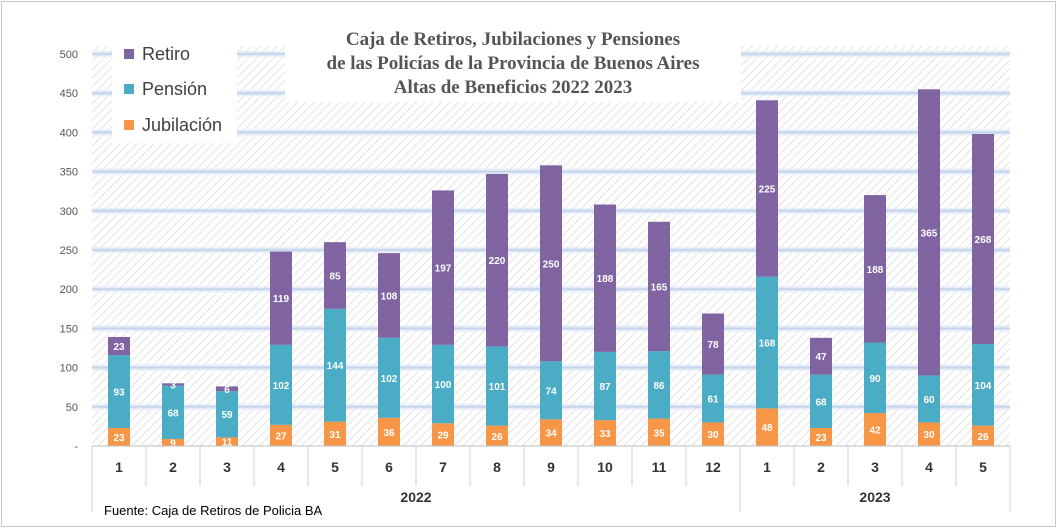  I want to click on y-tick-label: 250, so click(69, 251).